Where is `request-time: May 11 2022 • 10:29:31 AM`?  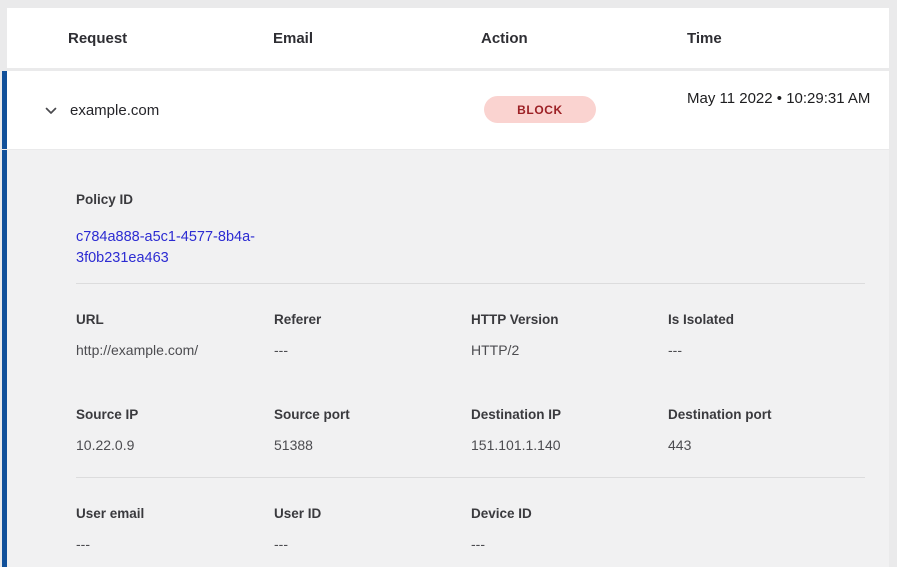
request-time: May 11 2022 • 10:29:31 AM is located at coordinates (779, 98).